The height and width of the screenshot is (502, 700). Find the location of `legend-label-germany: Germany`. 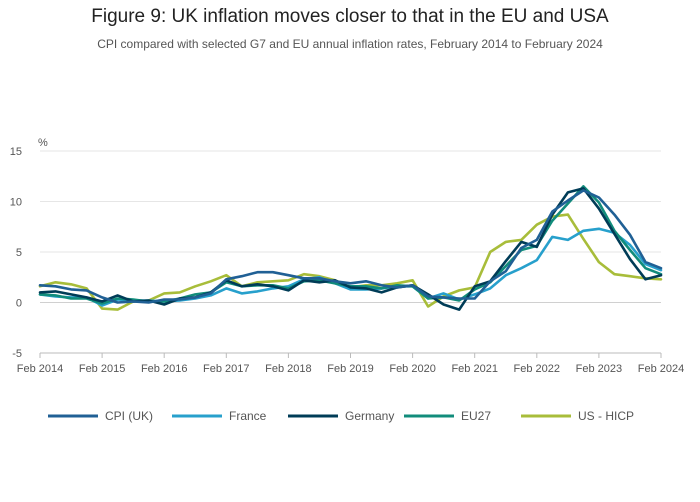

legend-label-germany: Germany is located at coordinates (369, 416).